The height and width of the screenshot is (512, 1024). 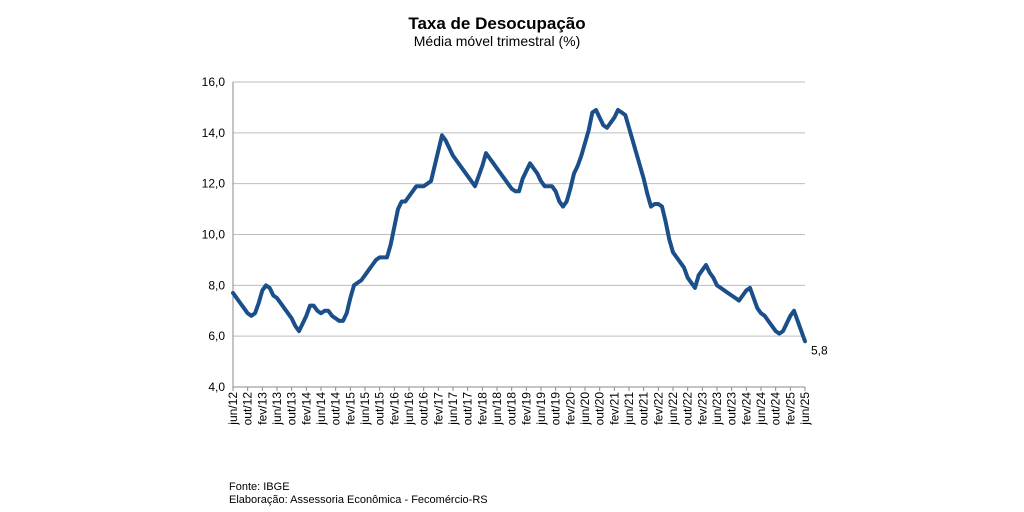 What do you see at coordinates (438, 408) in the screenshot?
I see `x-tick-label: fev/17` at bounding box center [438, 408].